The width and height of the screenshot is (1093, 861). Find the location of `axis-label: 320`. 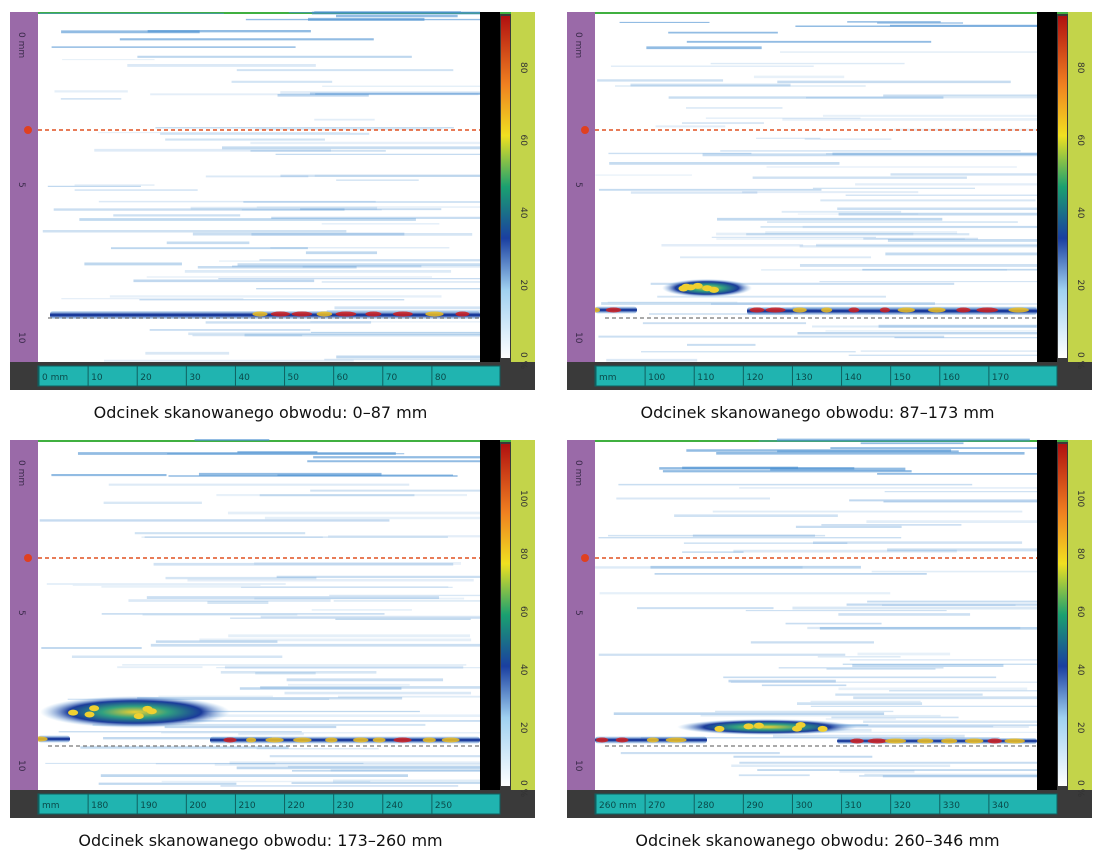

axis-label: 320 is located at coordinates (902, 806).